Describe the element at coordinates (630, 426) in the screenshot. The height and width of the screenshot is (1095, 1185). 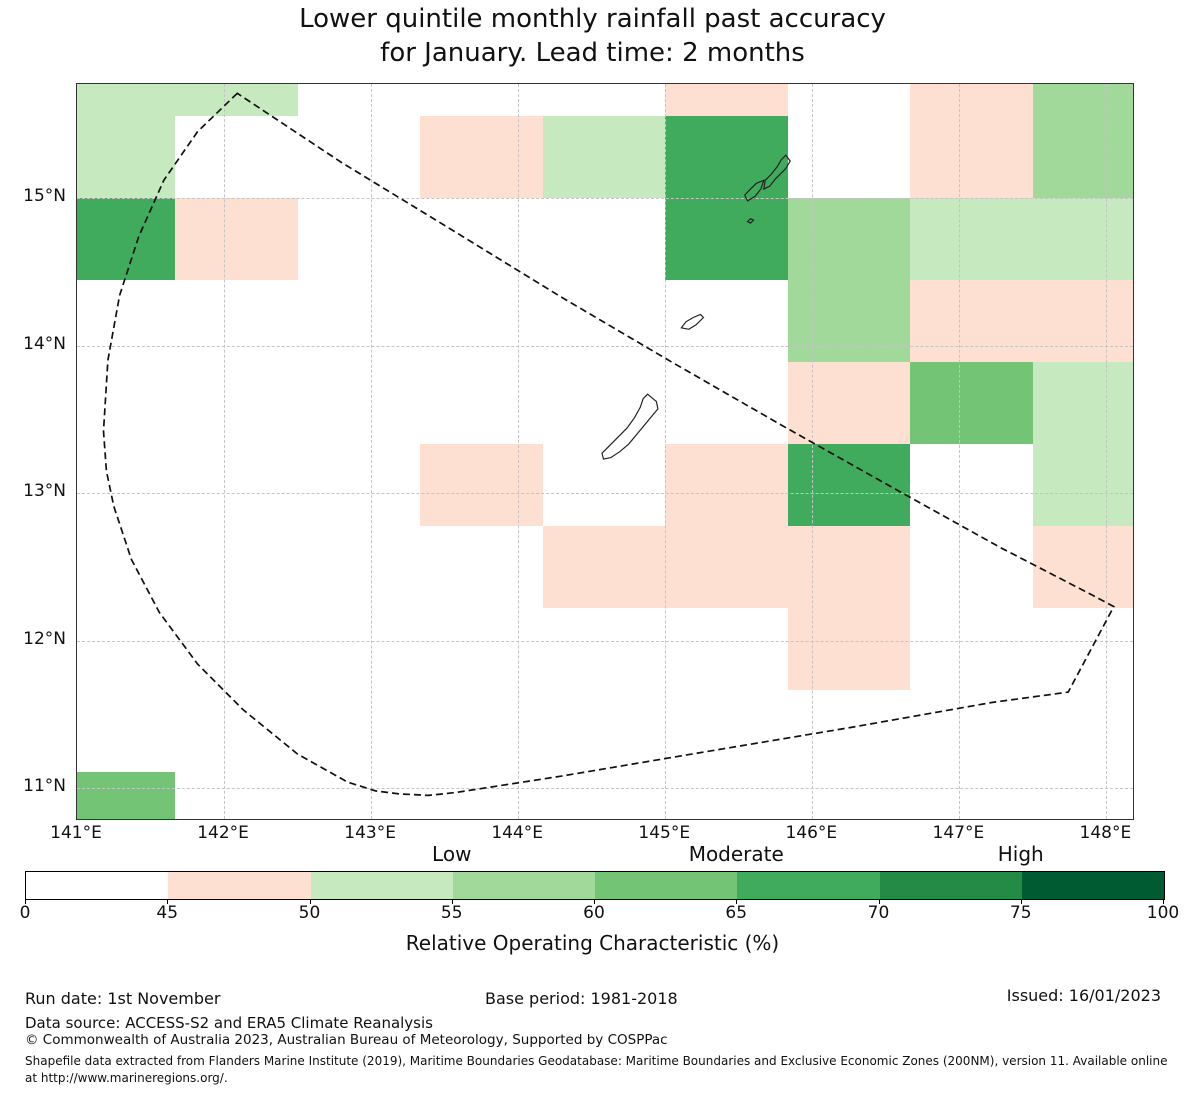
I see `island-outline-guam` at that location.